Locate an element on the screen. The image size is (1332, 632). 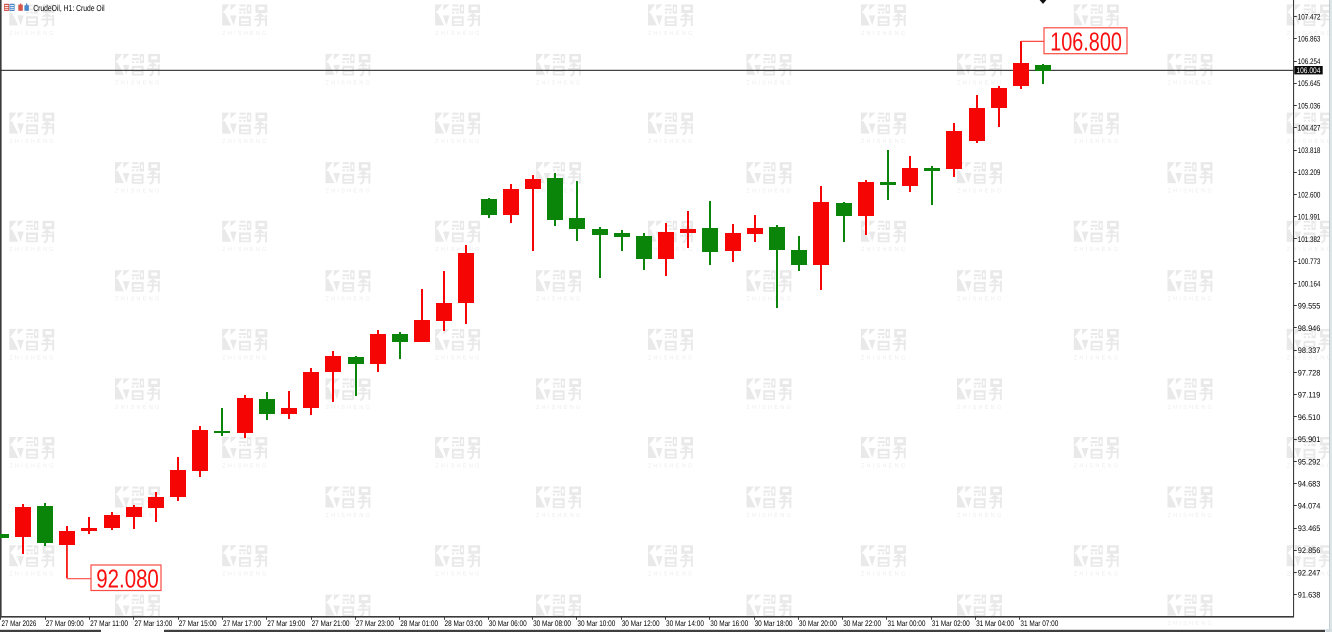
svg-text: 97.119 is located at coordinates (1309, 395).